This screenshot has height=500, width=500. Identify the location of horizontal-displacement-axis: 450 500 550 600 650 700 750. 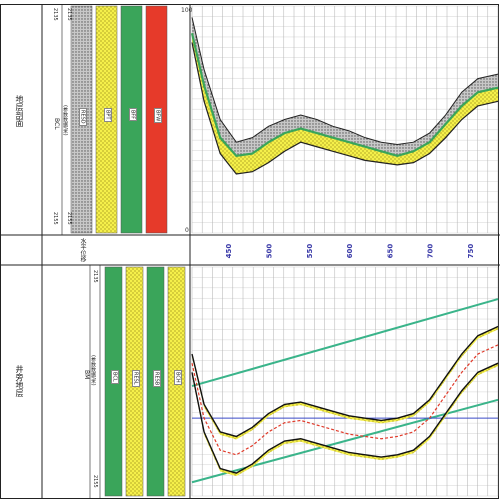
(350, 251).